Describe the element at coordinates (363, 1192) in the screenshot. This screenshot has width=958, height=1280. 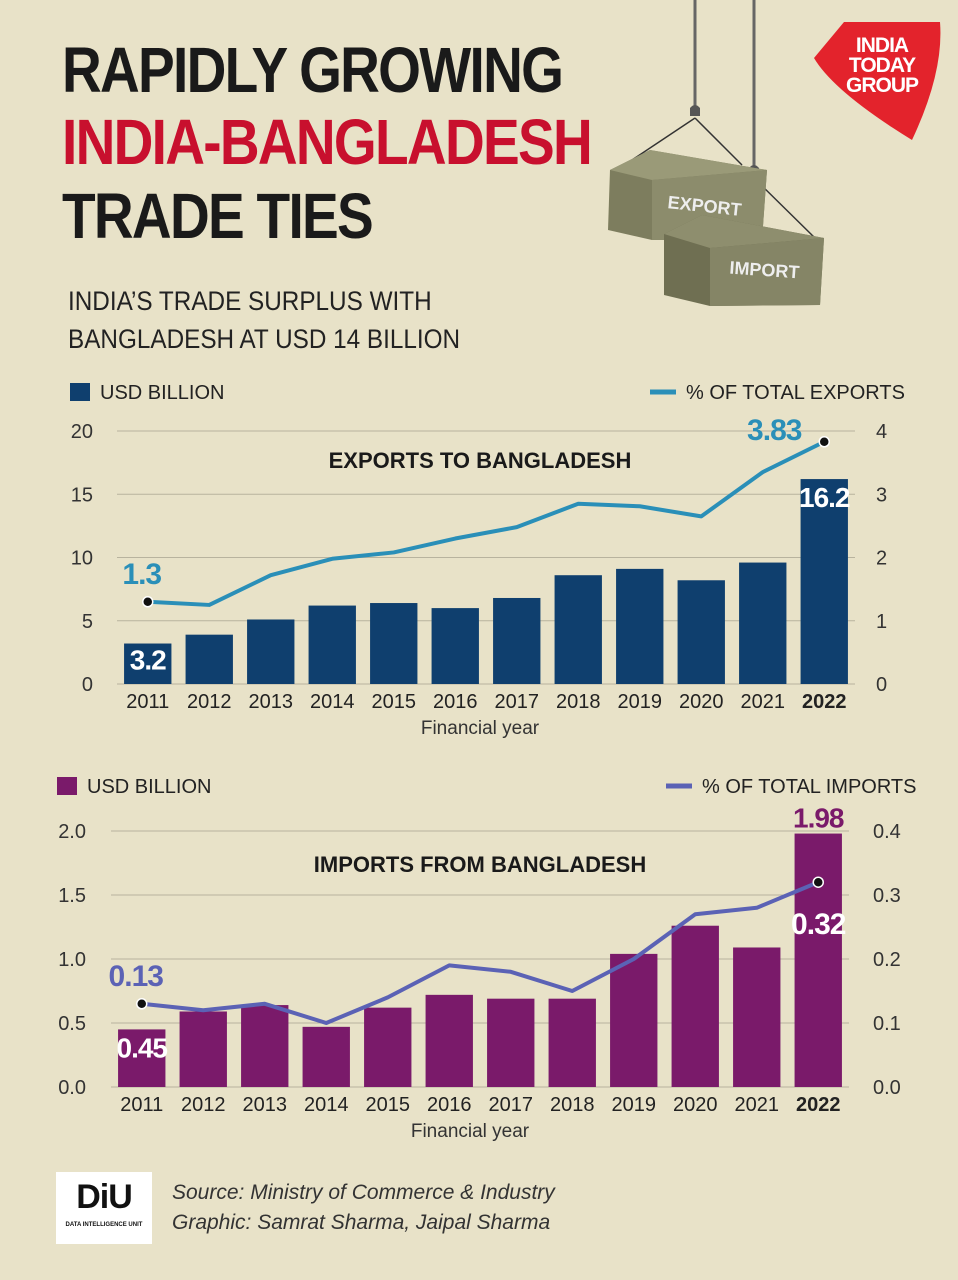
I see `source-credit: Source: Ministry of Commerce & Industry` at that location.